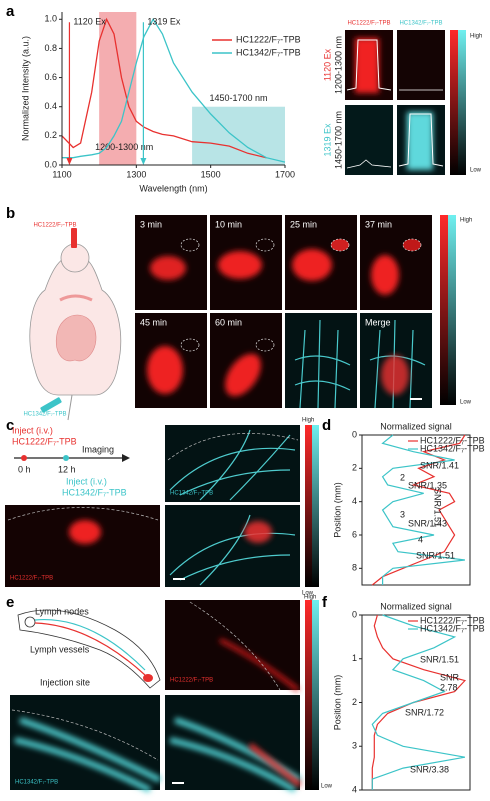 This screenshot has height=801, width=490. What do you see at coordinates (151, 224) in the screenshot?
I see `frame-label: 3 min` at bounding box center [151, 224].